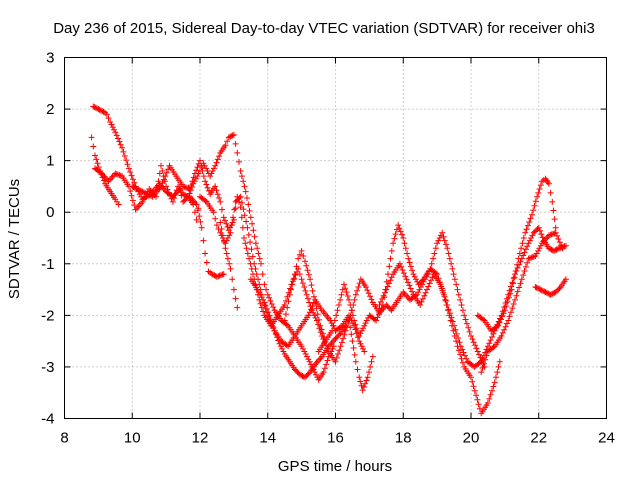  Describe the element at coordinates (50, 212) in the screenshot. I see `y-tick-label: 0` at that location.